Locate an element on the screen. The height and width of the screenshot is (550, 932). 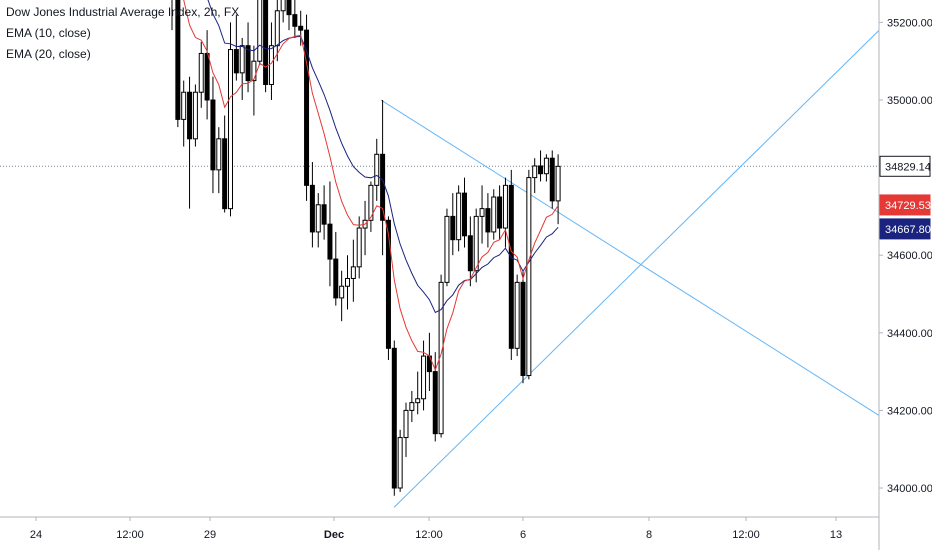
y-tick-label: 34000.00 is located at coordinates (909, 489).